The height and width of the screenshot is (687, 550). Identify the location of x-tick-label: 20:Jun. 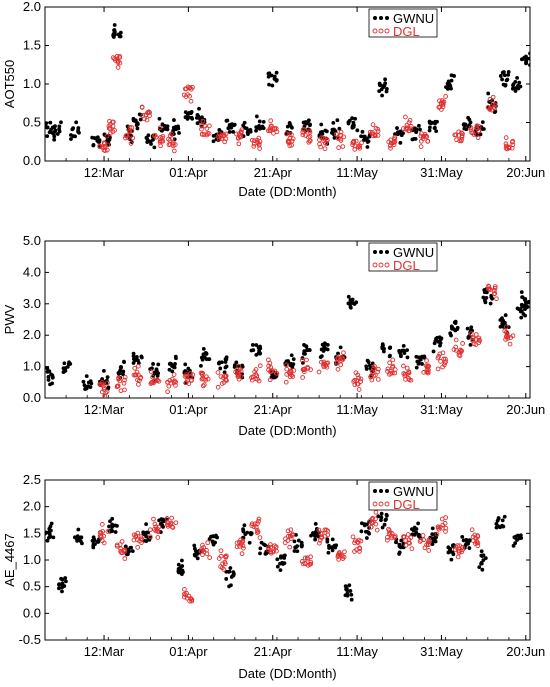
(525, 651).